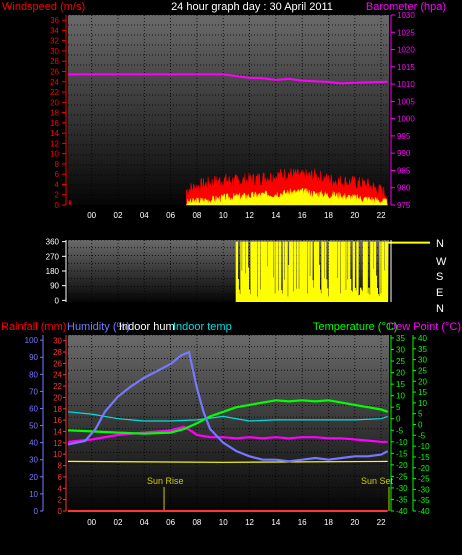 The width and height of the screenshot is (462, 555). Describe the element at coordinates (420, 425) in the screenshot. I see `dew-tick-label: 0` at that location.